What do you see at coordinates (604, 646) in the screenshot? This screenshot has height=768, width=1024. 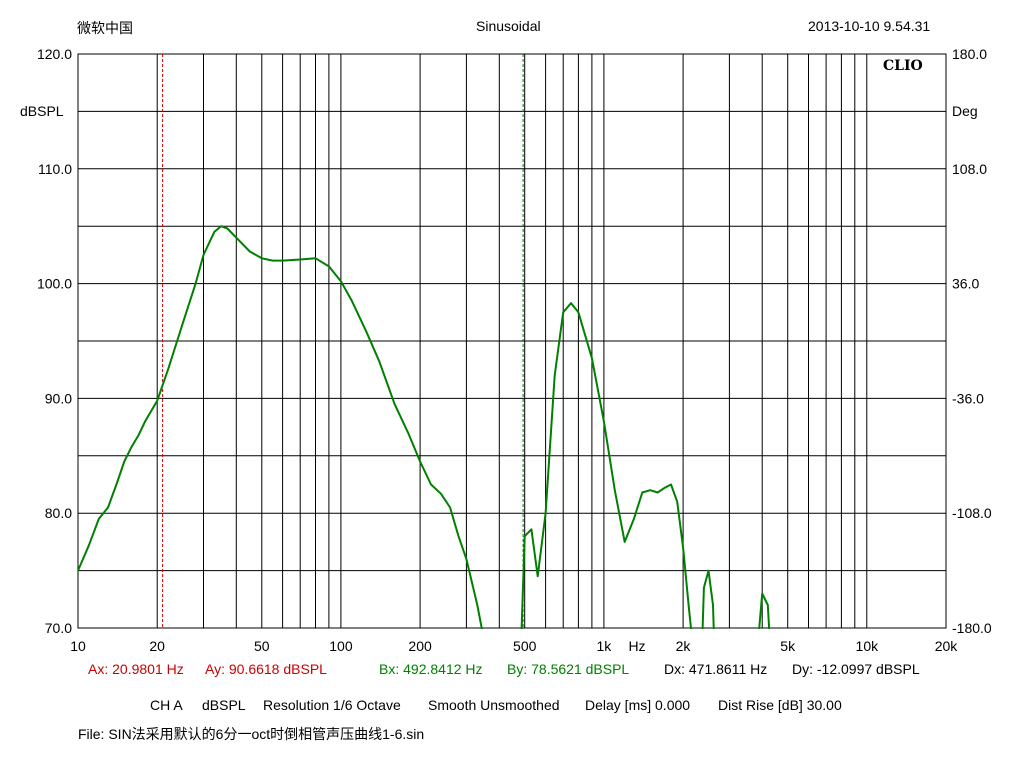 I see `x-tick-label: 1k` at bounding box center [604, 646].